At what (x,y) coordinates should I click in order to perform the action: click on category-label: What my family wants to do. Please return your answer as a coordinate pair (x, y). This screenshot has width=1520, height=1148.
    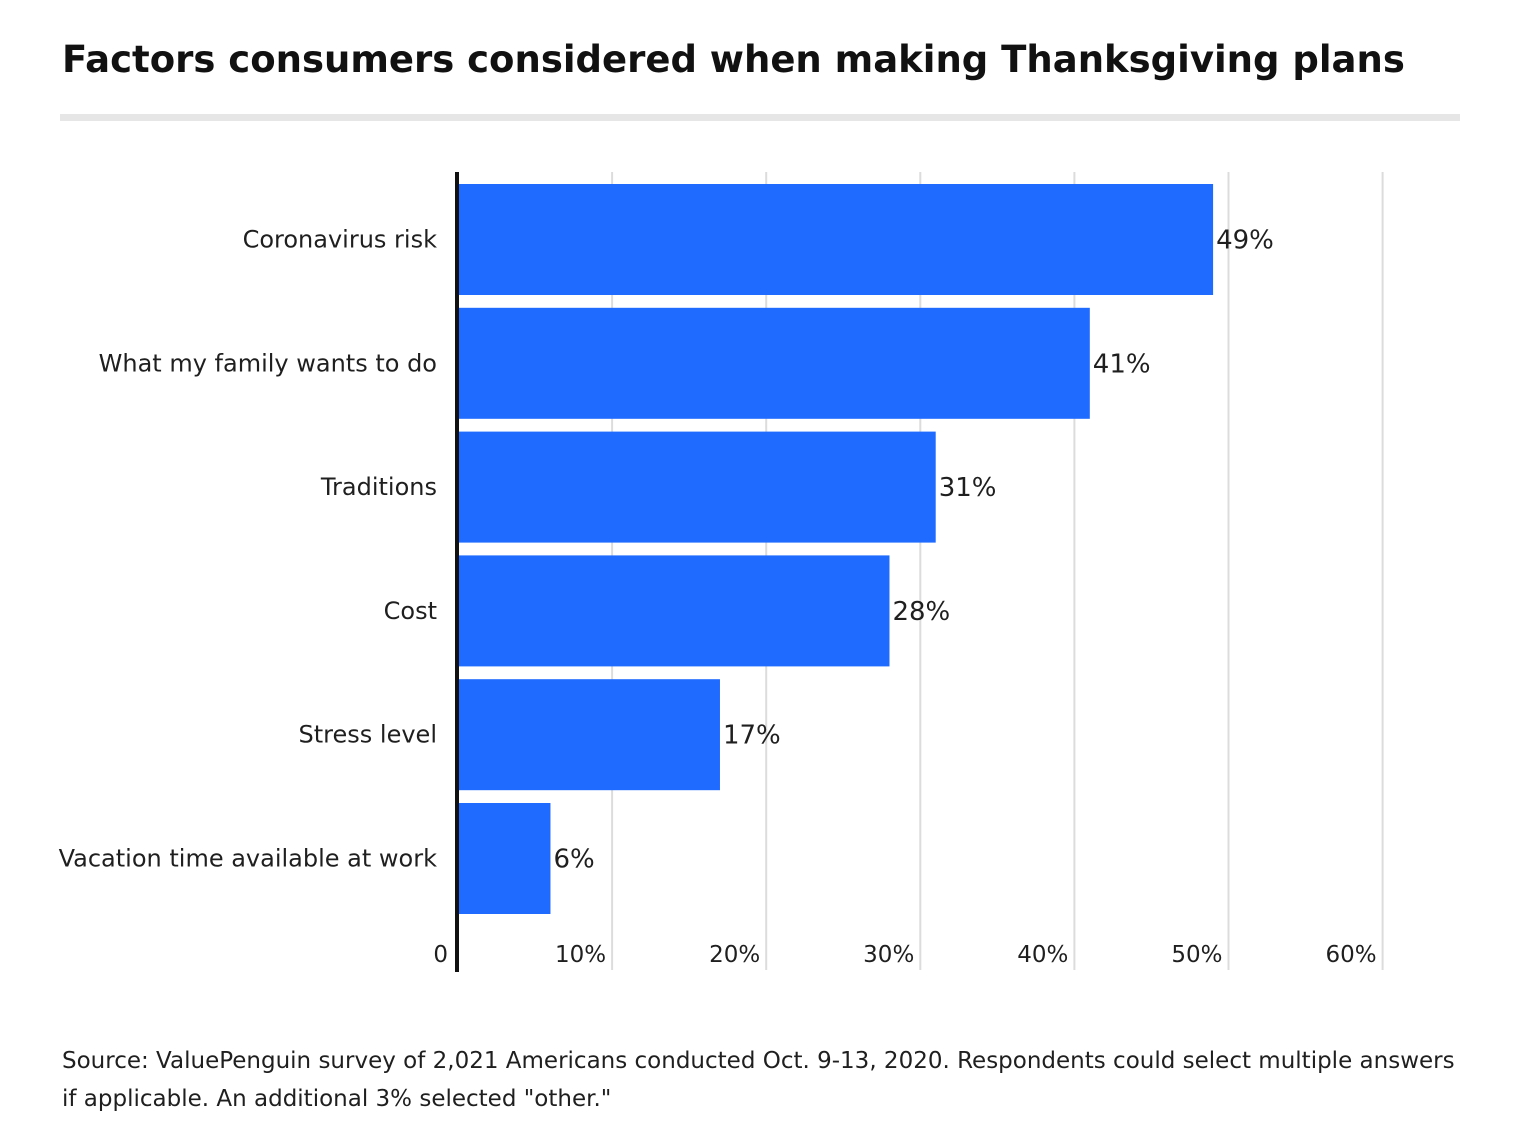
    Looking at the image, I should click on (268, 363).